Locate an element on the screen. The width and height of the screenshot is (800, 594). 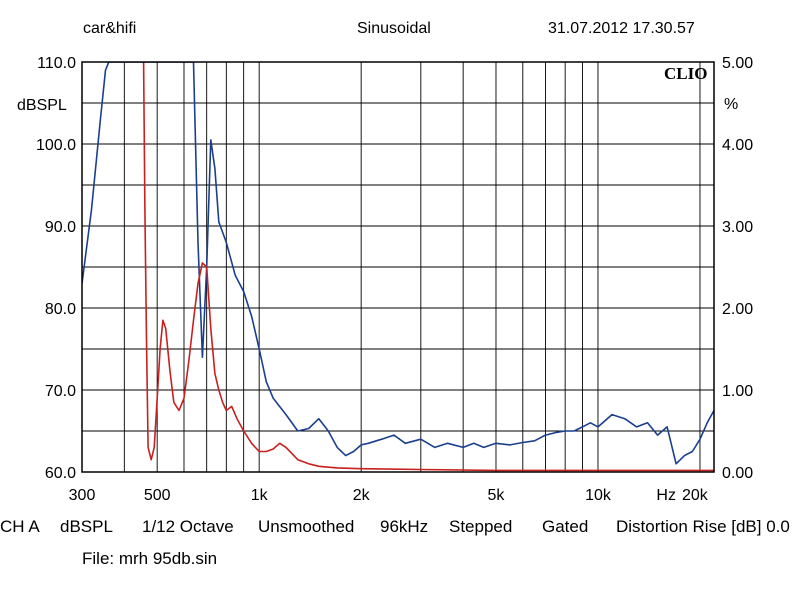
x-tick-label: 1k is located at coordinates (260, 495).